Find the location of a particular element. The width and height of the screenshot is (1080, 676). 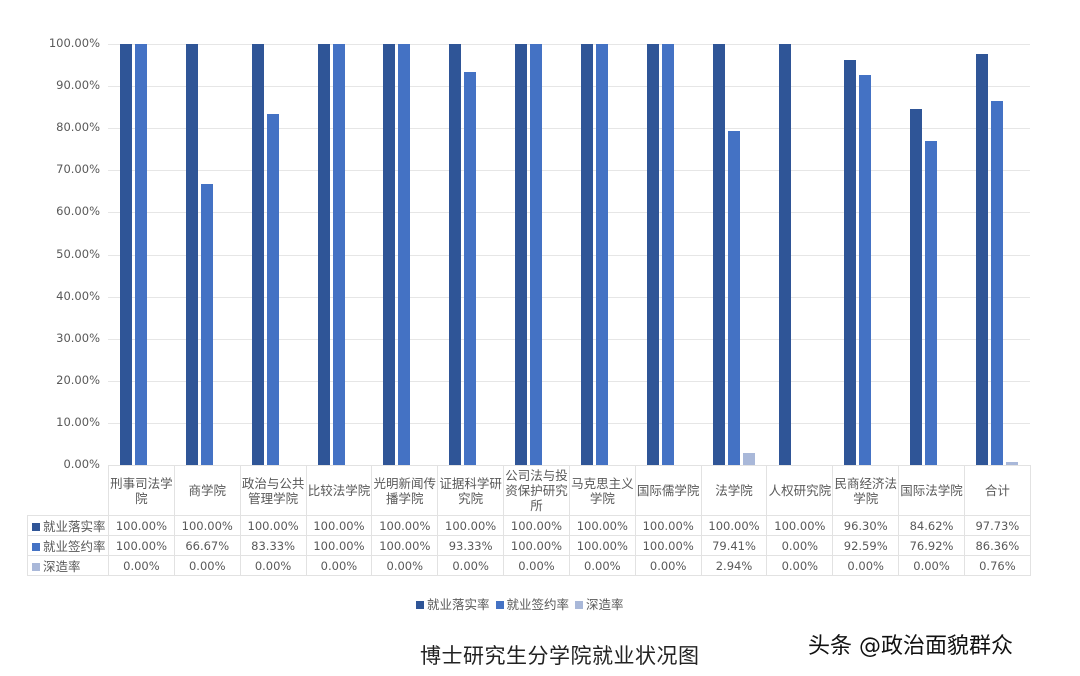

y-tick-label: 70.00% is located at coordinates (78, 169).